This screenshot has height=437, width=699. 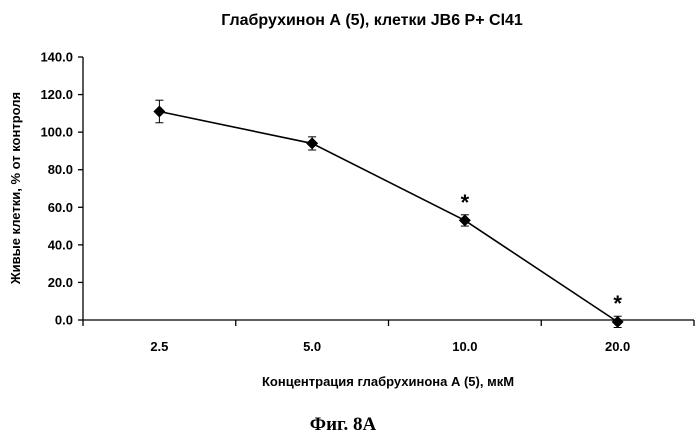 What do you see at coordinates (60, 207) in the screenshot?
I see `y-tick-label: 60.0` at bounding box center [60, 207].